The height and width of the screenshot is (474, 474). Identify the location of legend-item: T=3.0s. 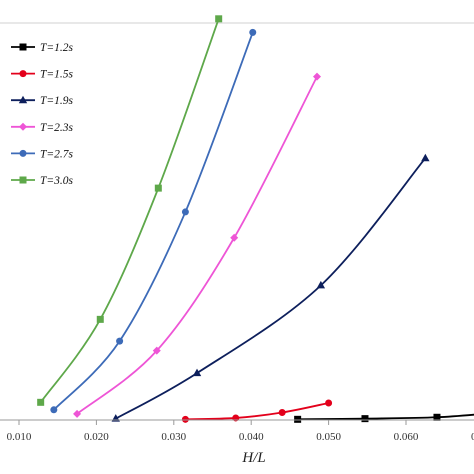
(42, 181).